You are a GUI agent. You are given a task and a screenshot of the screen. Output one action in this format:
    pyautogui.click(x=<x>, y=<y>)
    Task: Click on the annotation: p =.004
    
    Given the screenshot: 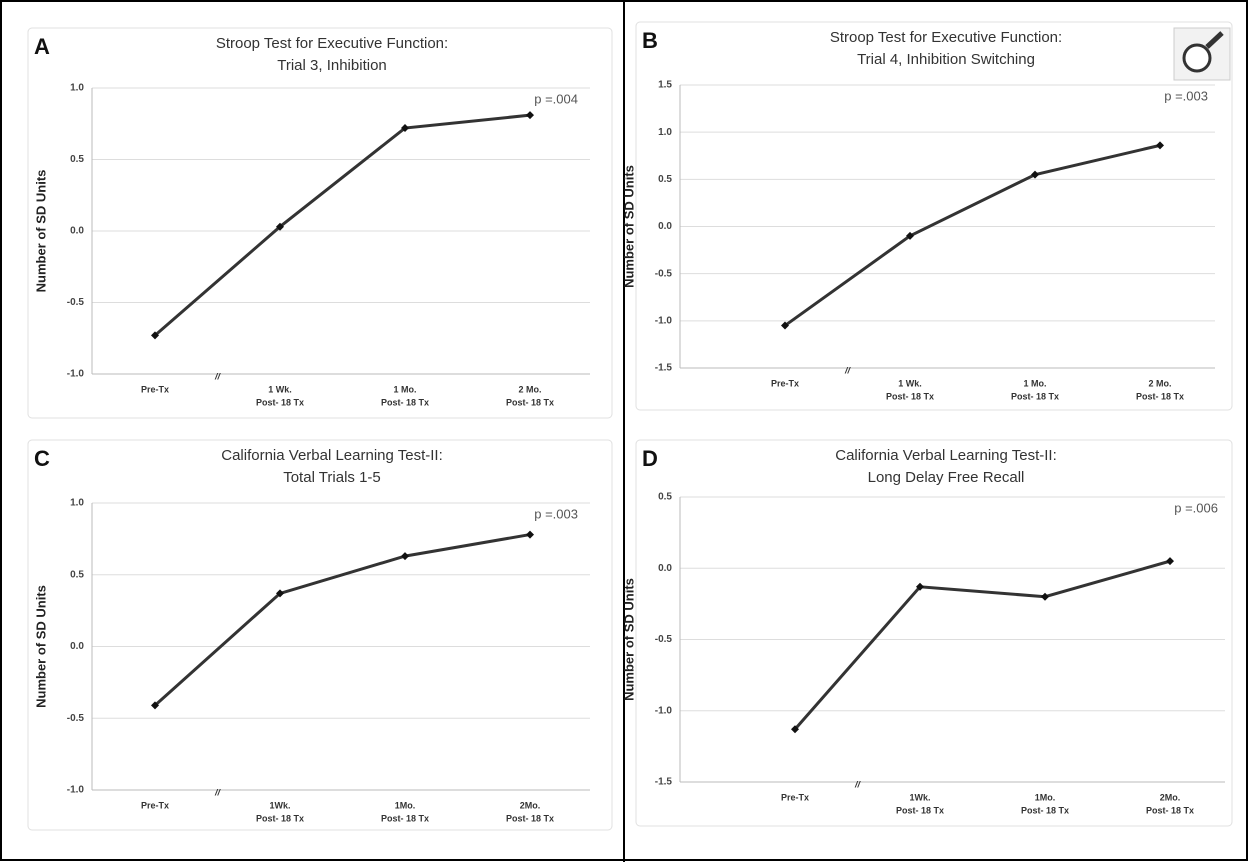 What is the action you would take?
    pyautogui.click(x=556, y=98)
    